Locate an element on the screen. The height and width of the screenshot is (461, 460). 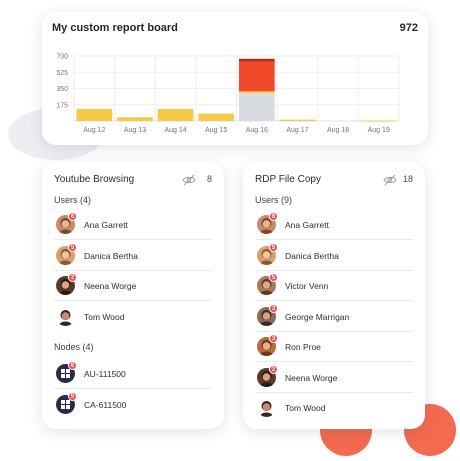
x-tick-label: Aug 18 is located at coordinates (338, 130).